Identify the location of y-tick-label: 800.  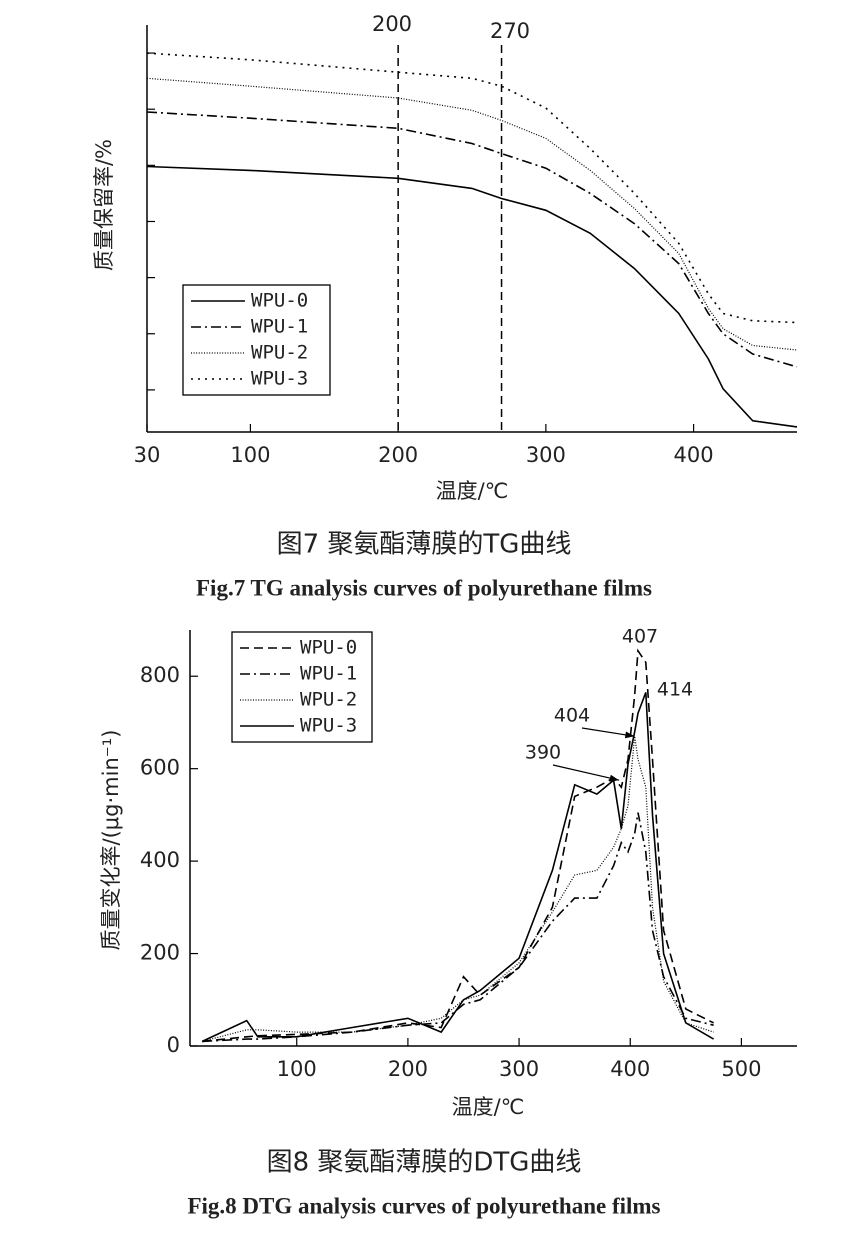
(160, 675).